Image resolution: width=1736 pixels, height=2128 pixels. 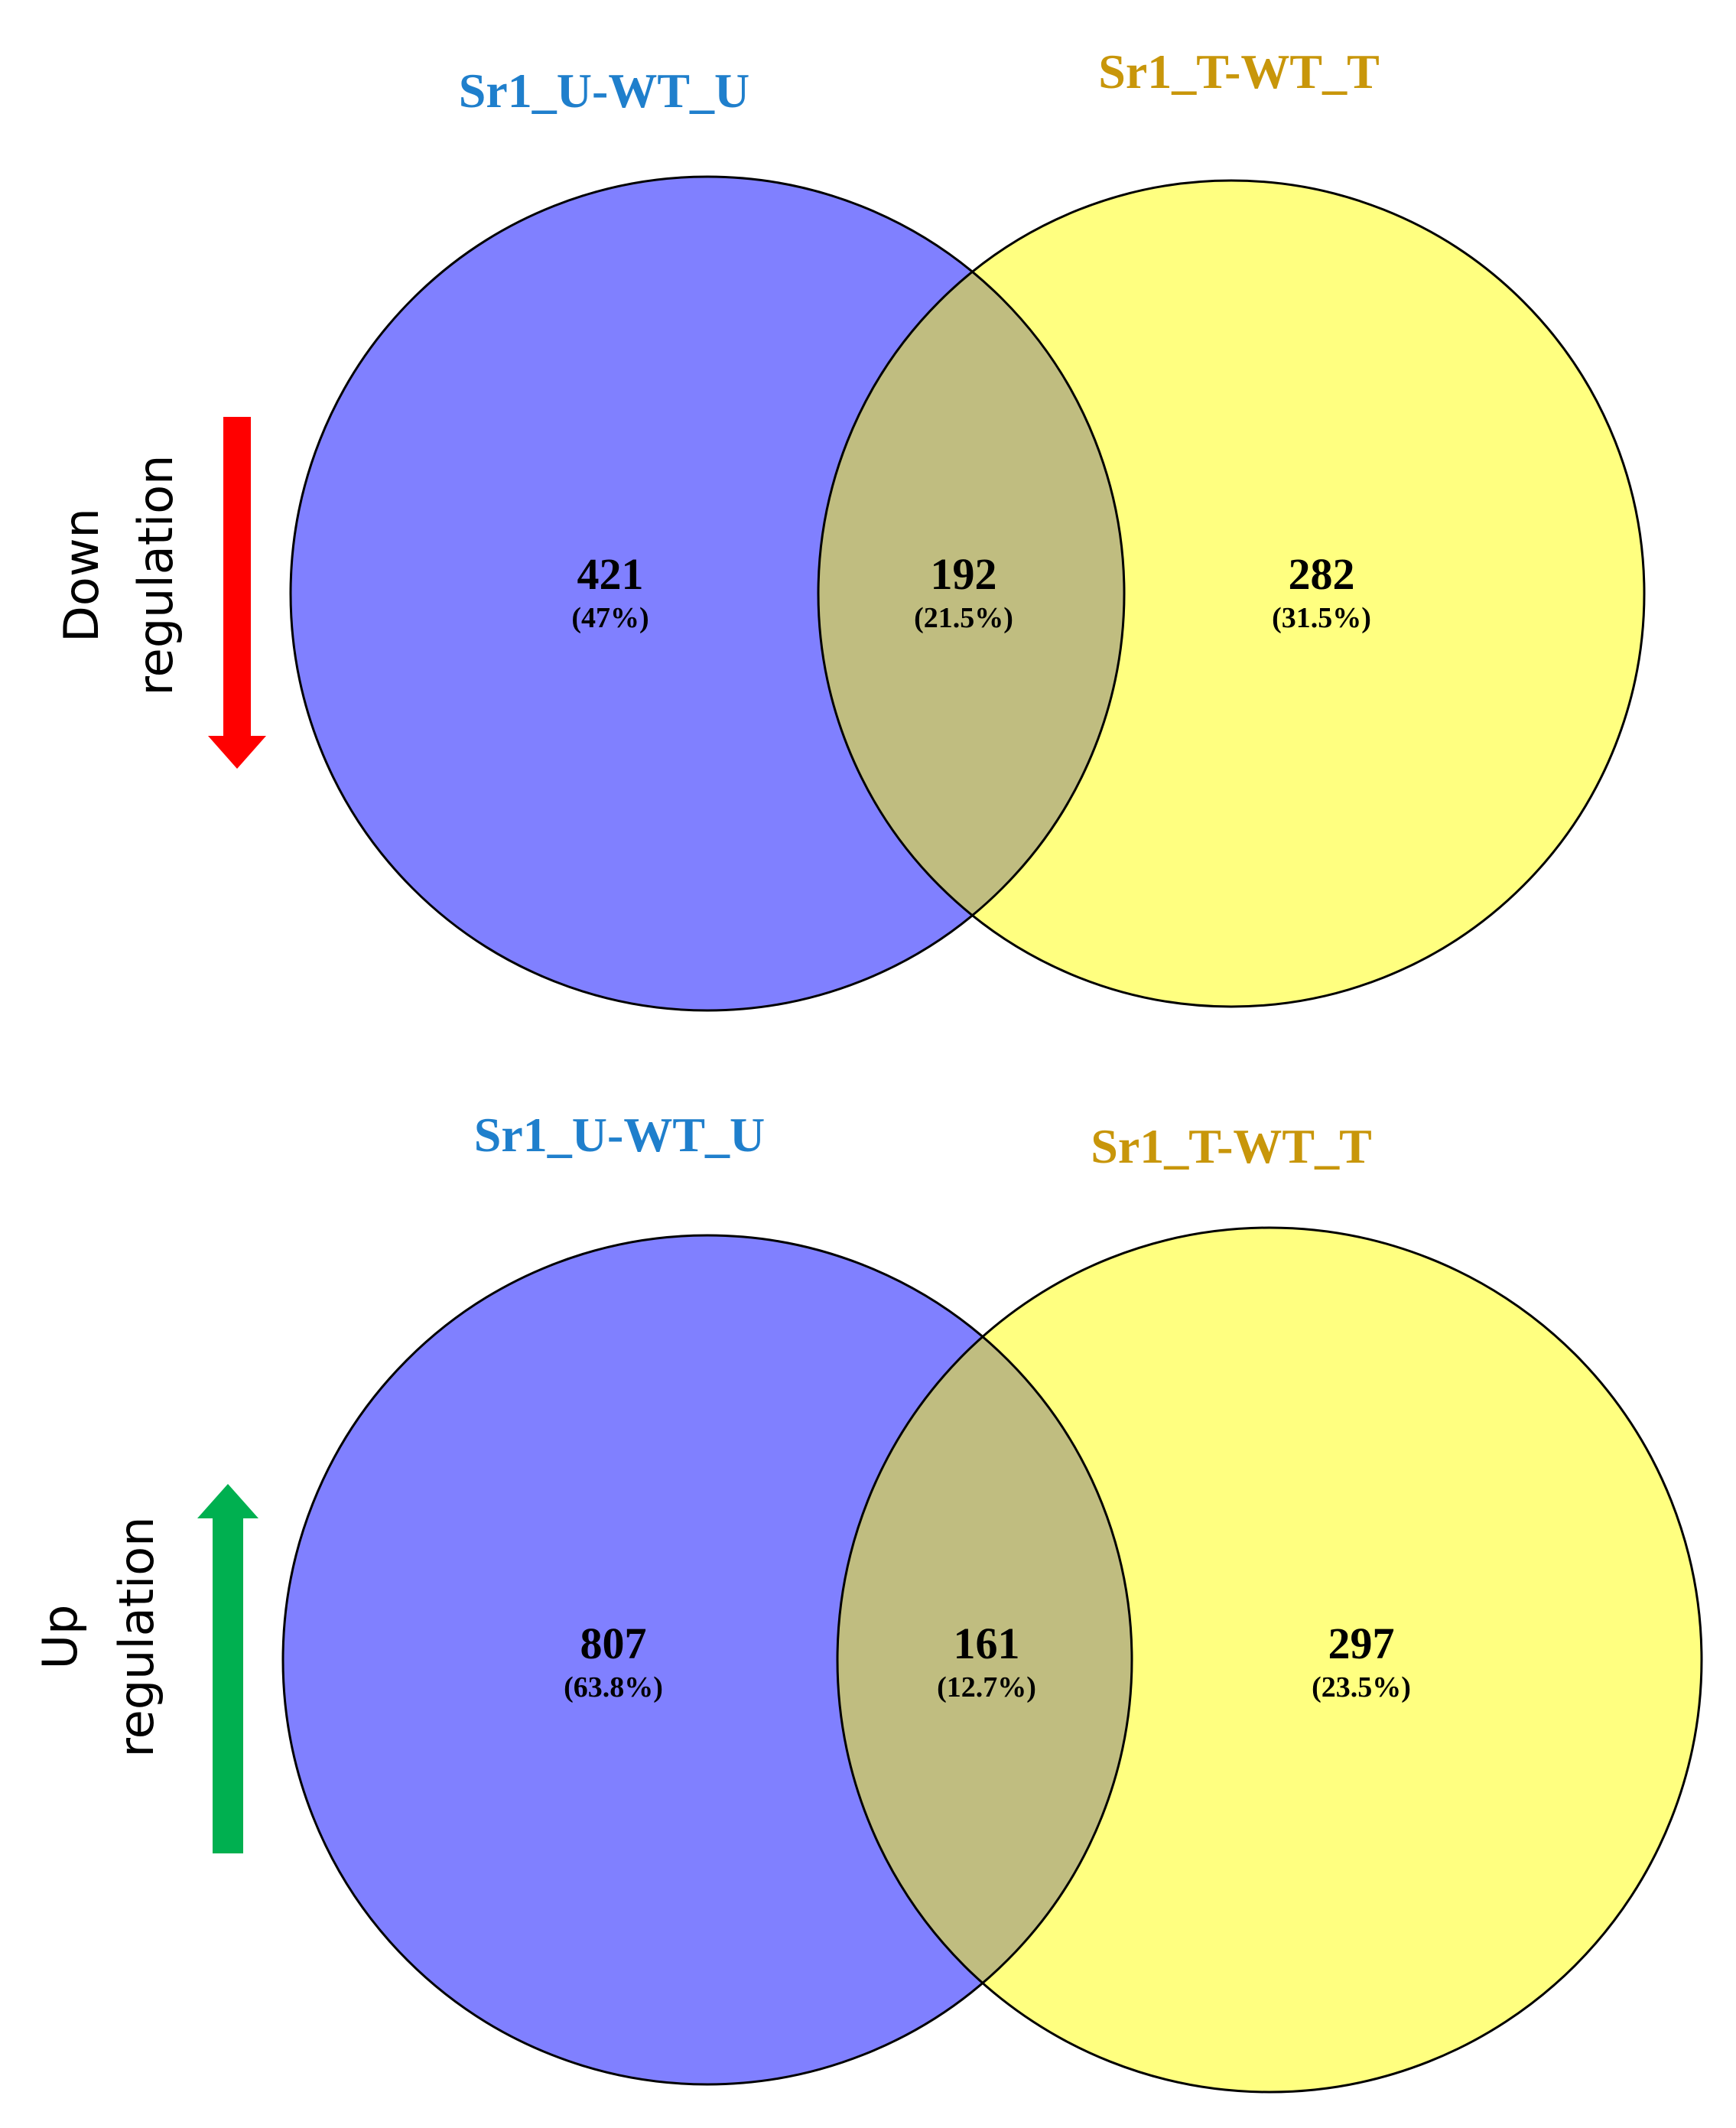 I want to click on overlap-count: 161, so click(x=987, y=1643).